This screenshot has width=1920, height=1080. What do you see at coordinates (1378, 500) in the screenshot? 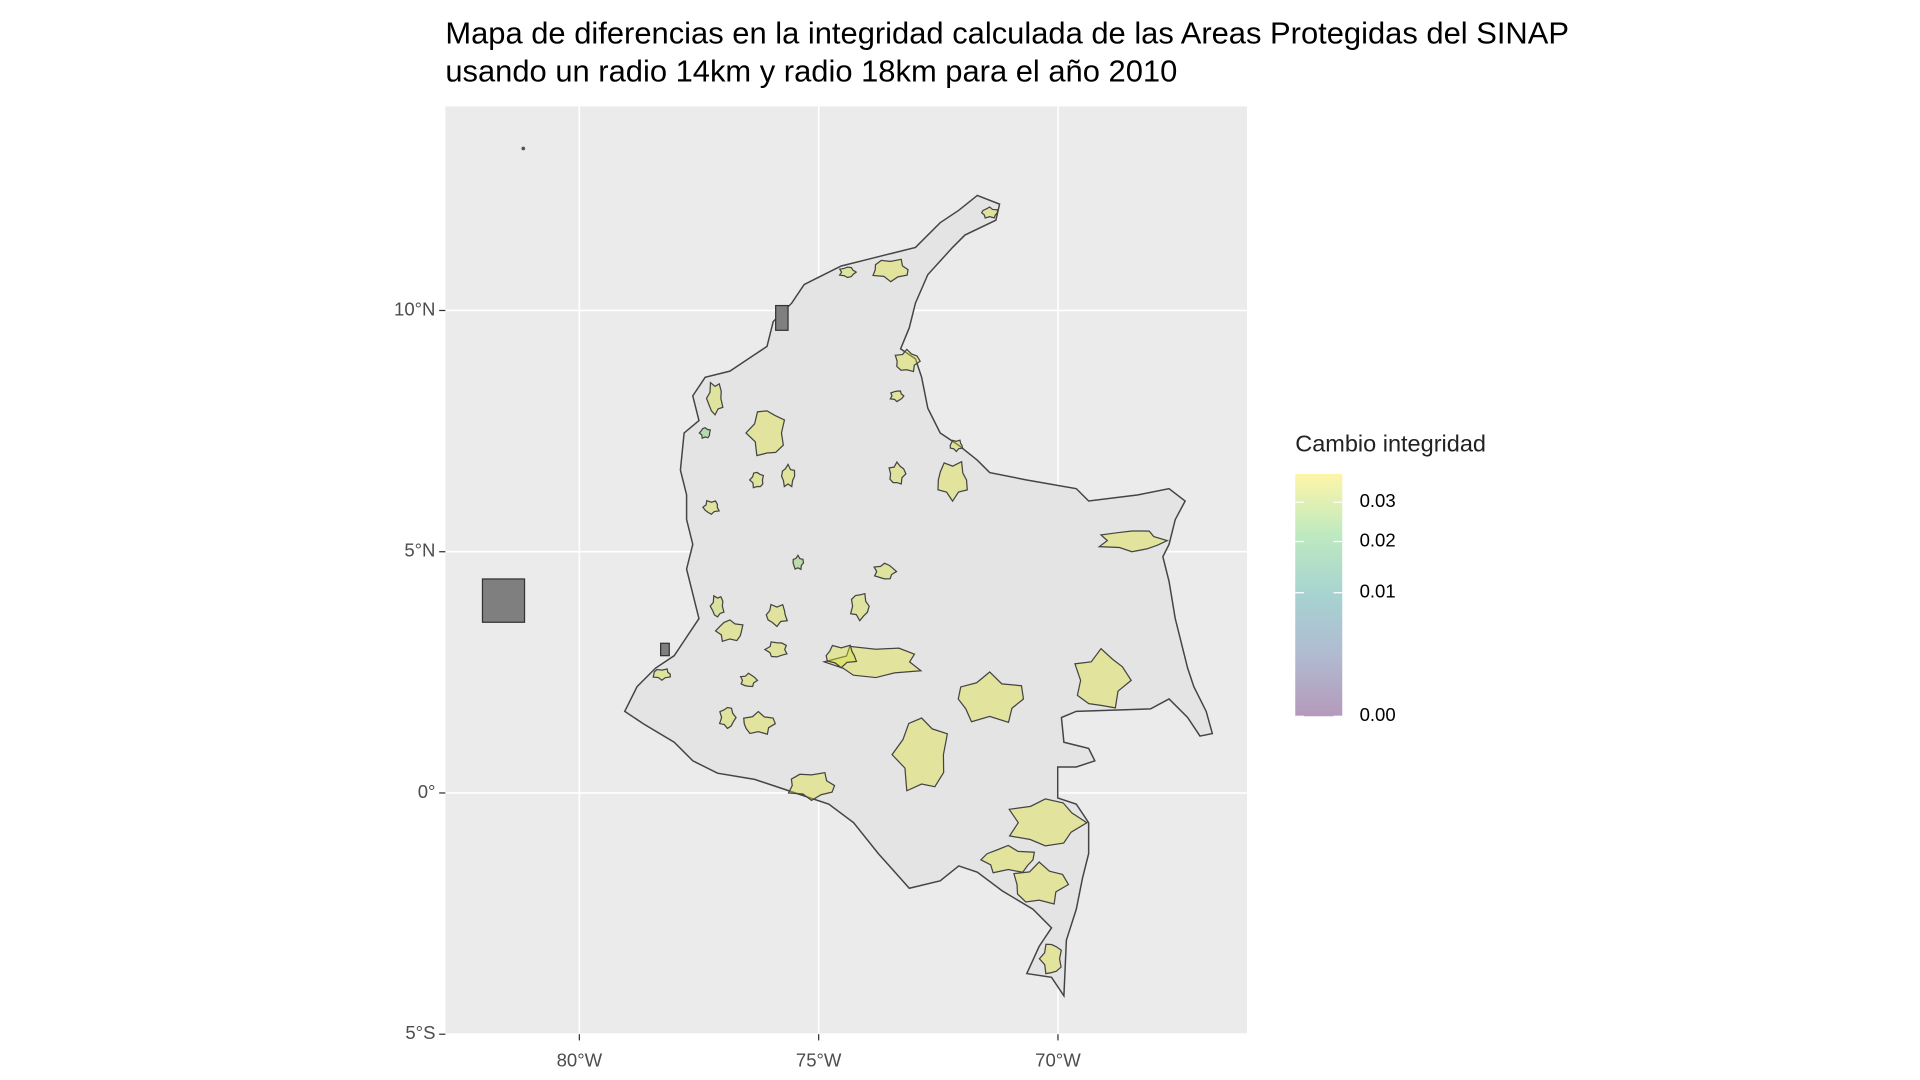
I see `colorbar-tick-label: 0.03` at bounding box center [1378, 500].